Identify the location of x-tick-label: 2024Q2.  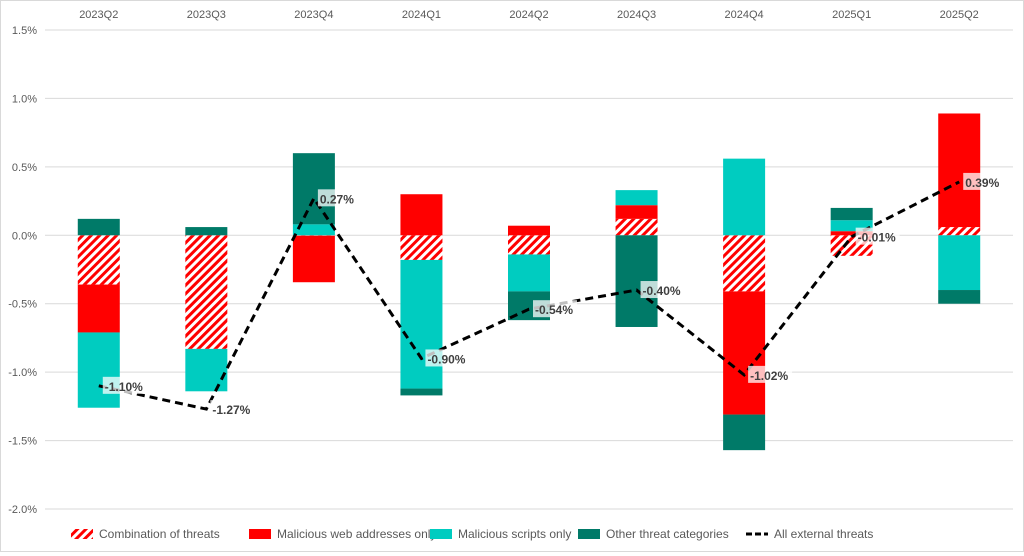
(528, 15).